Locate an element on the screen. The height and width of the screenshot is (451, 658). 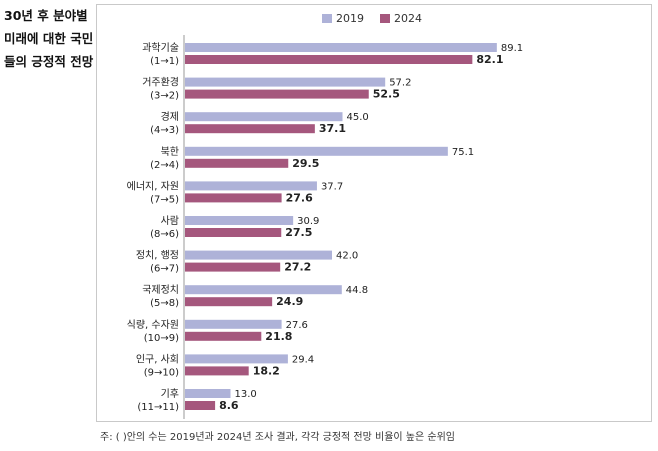
category-rank: (5→8) is located at coordinates (164, 303).